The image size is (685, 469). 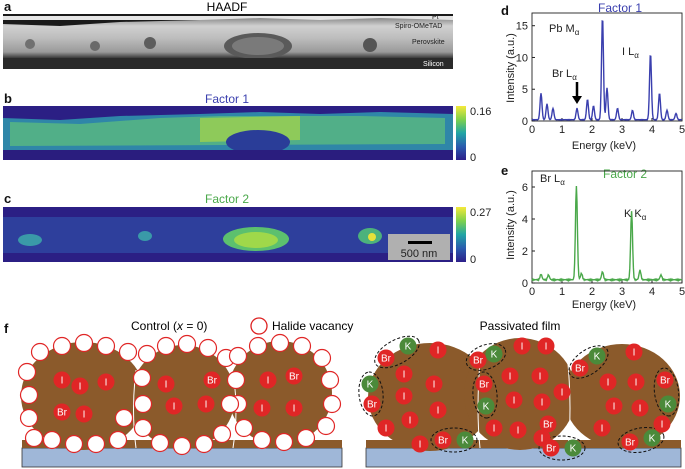 What do you see at coordinates (622, 130) in the screenshot?
I see `x-tick-label: 3` at bounding box center [622, 130].